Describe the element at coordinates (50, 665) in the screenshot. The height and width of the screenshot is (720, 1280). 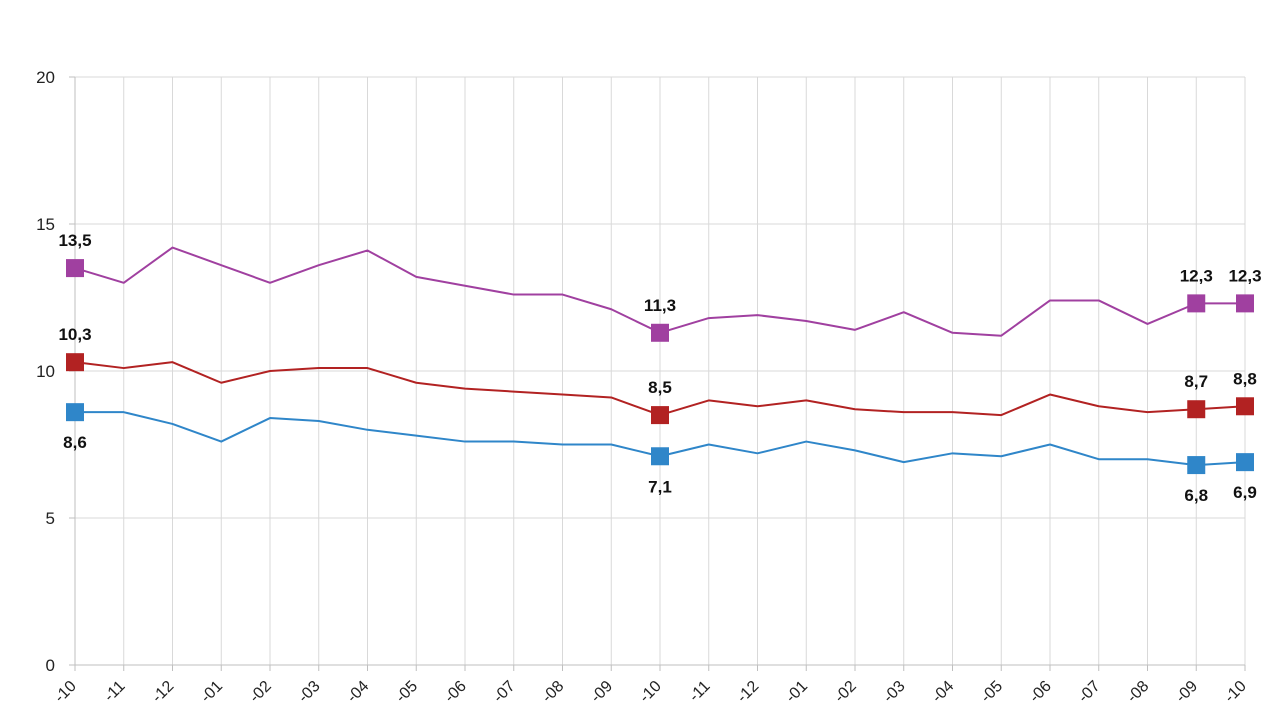
I see `y-tick-label: 0` at that location.